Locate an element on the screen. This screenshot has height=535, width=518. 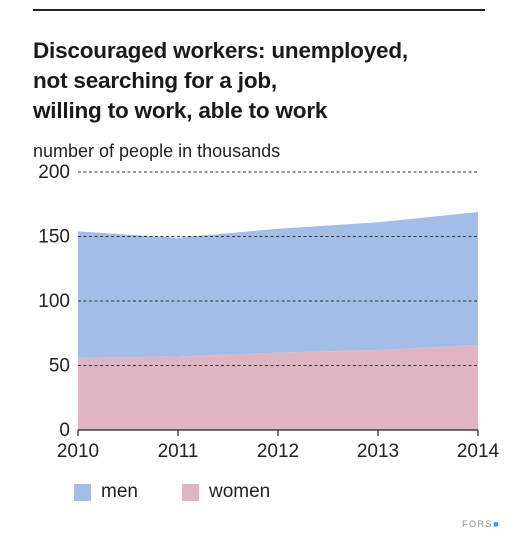
legend-item-women: women is located at coordinates (226, 492).